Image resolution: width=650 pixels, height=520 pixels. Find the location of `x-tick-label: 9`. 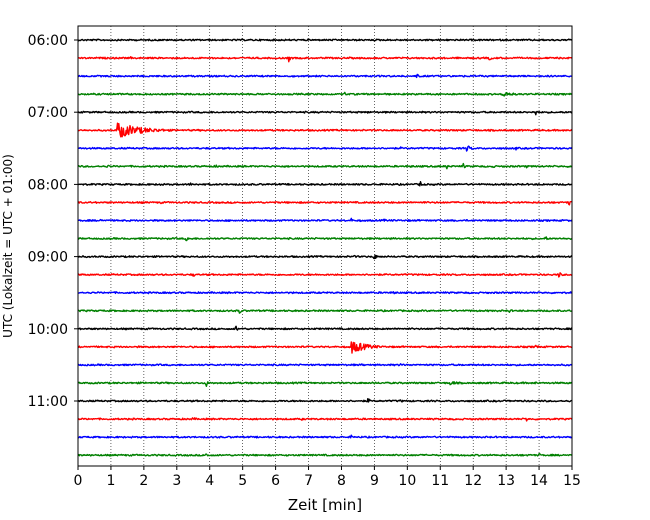

x-tick-label: 9 is located at coordinates (374, 481).